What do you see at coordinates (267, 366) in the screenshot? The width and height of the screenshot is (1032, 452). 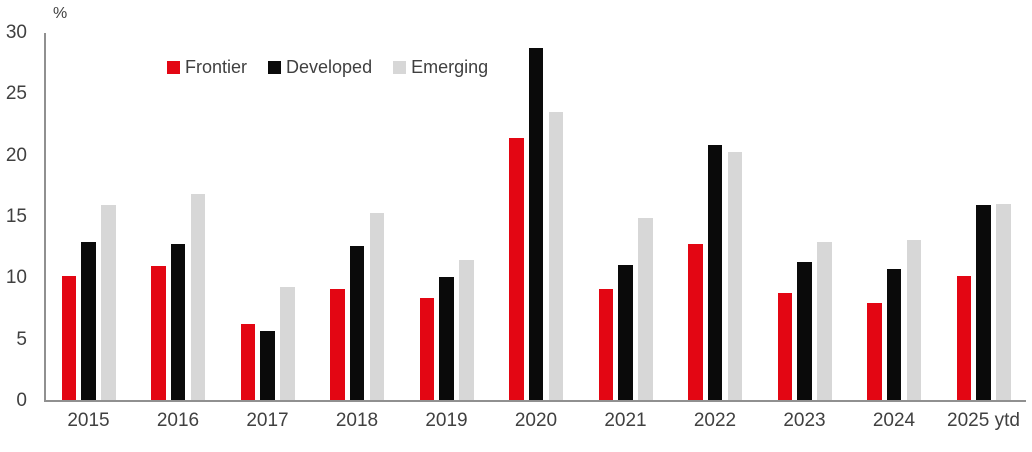 I see `bar-developed-2017` at bounding box center [267, 366].